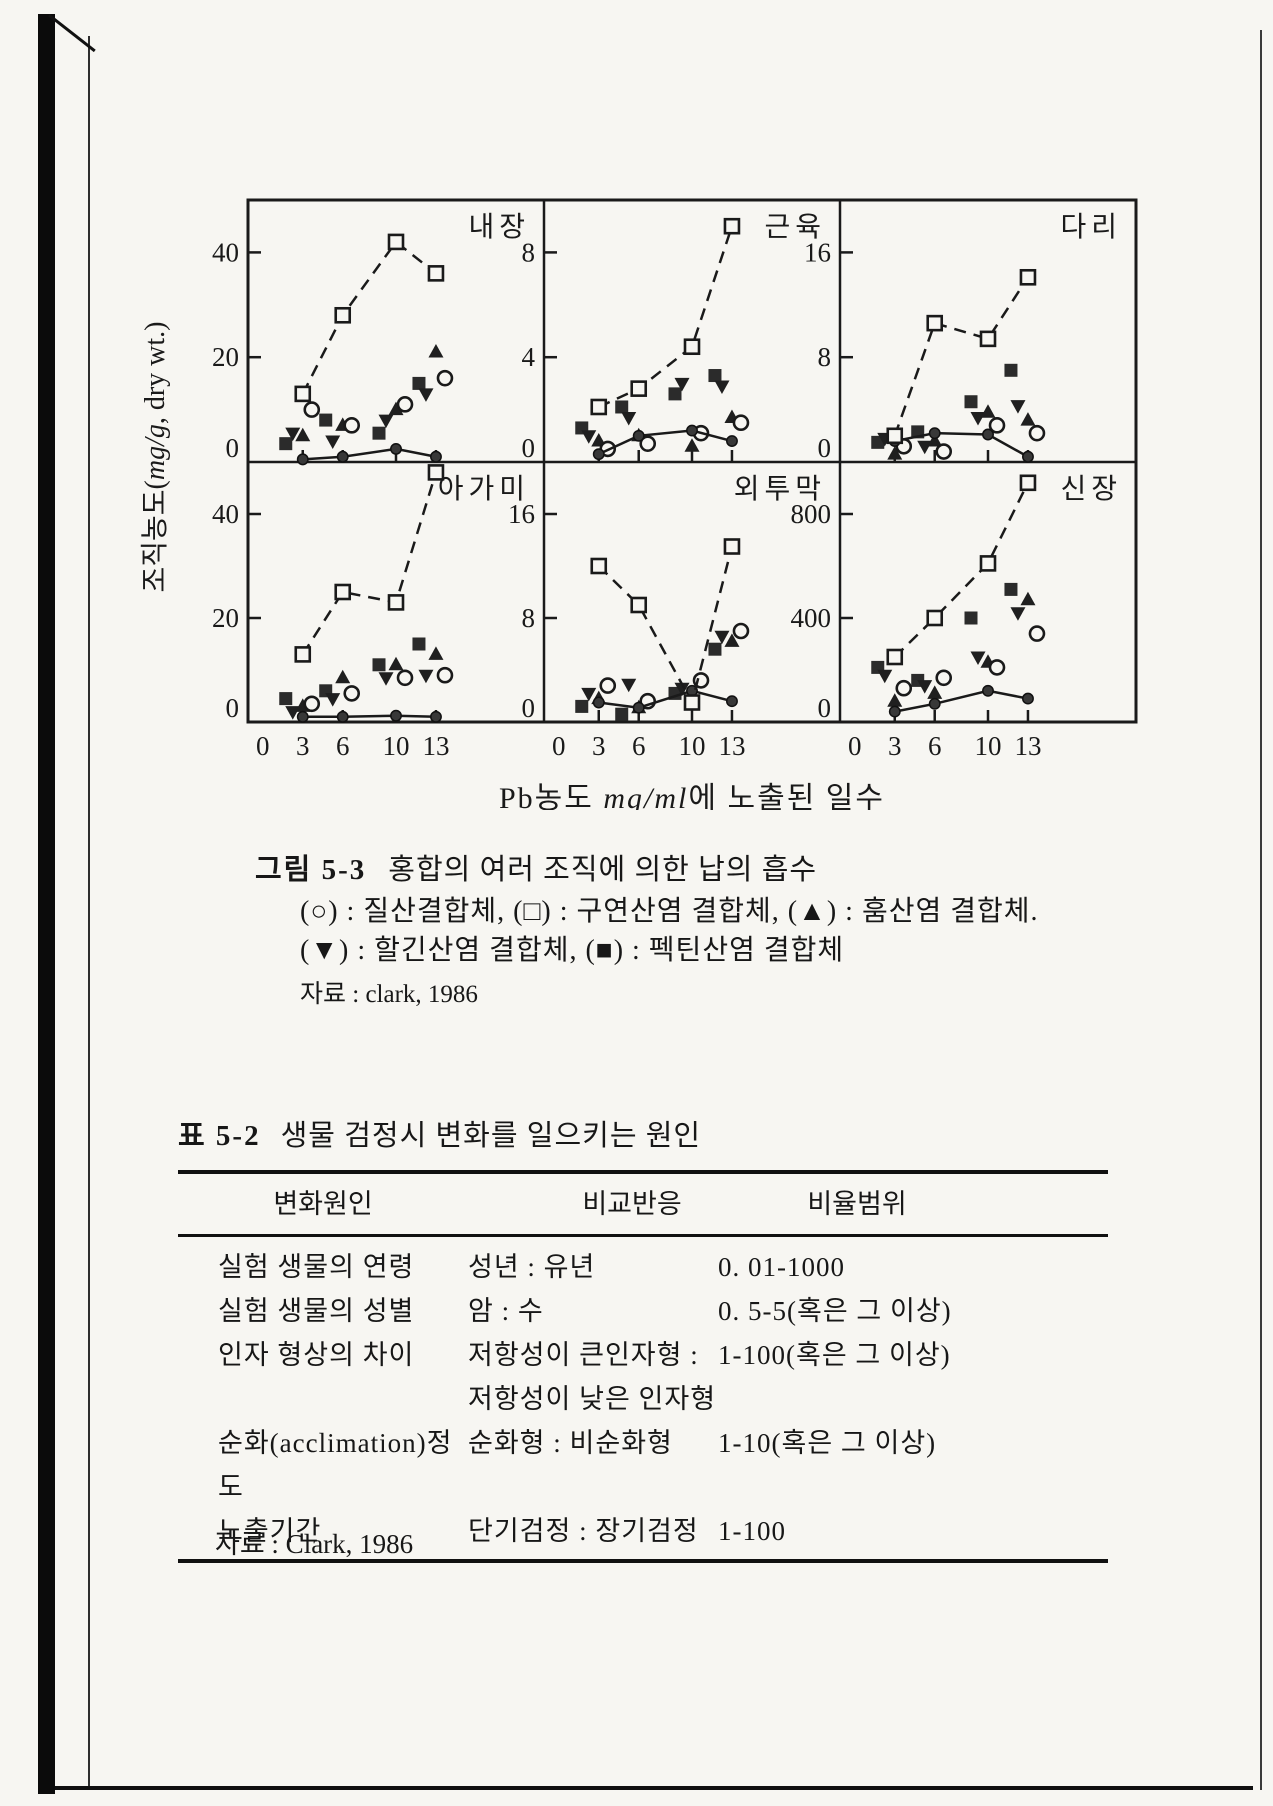 The image size is (1273, 1806). What do you see at coordinates (752, 1531) in the screenshot?
I see `table-cell-range: 1-100` at bounding box center [752, 1531].